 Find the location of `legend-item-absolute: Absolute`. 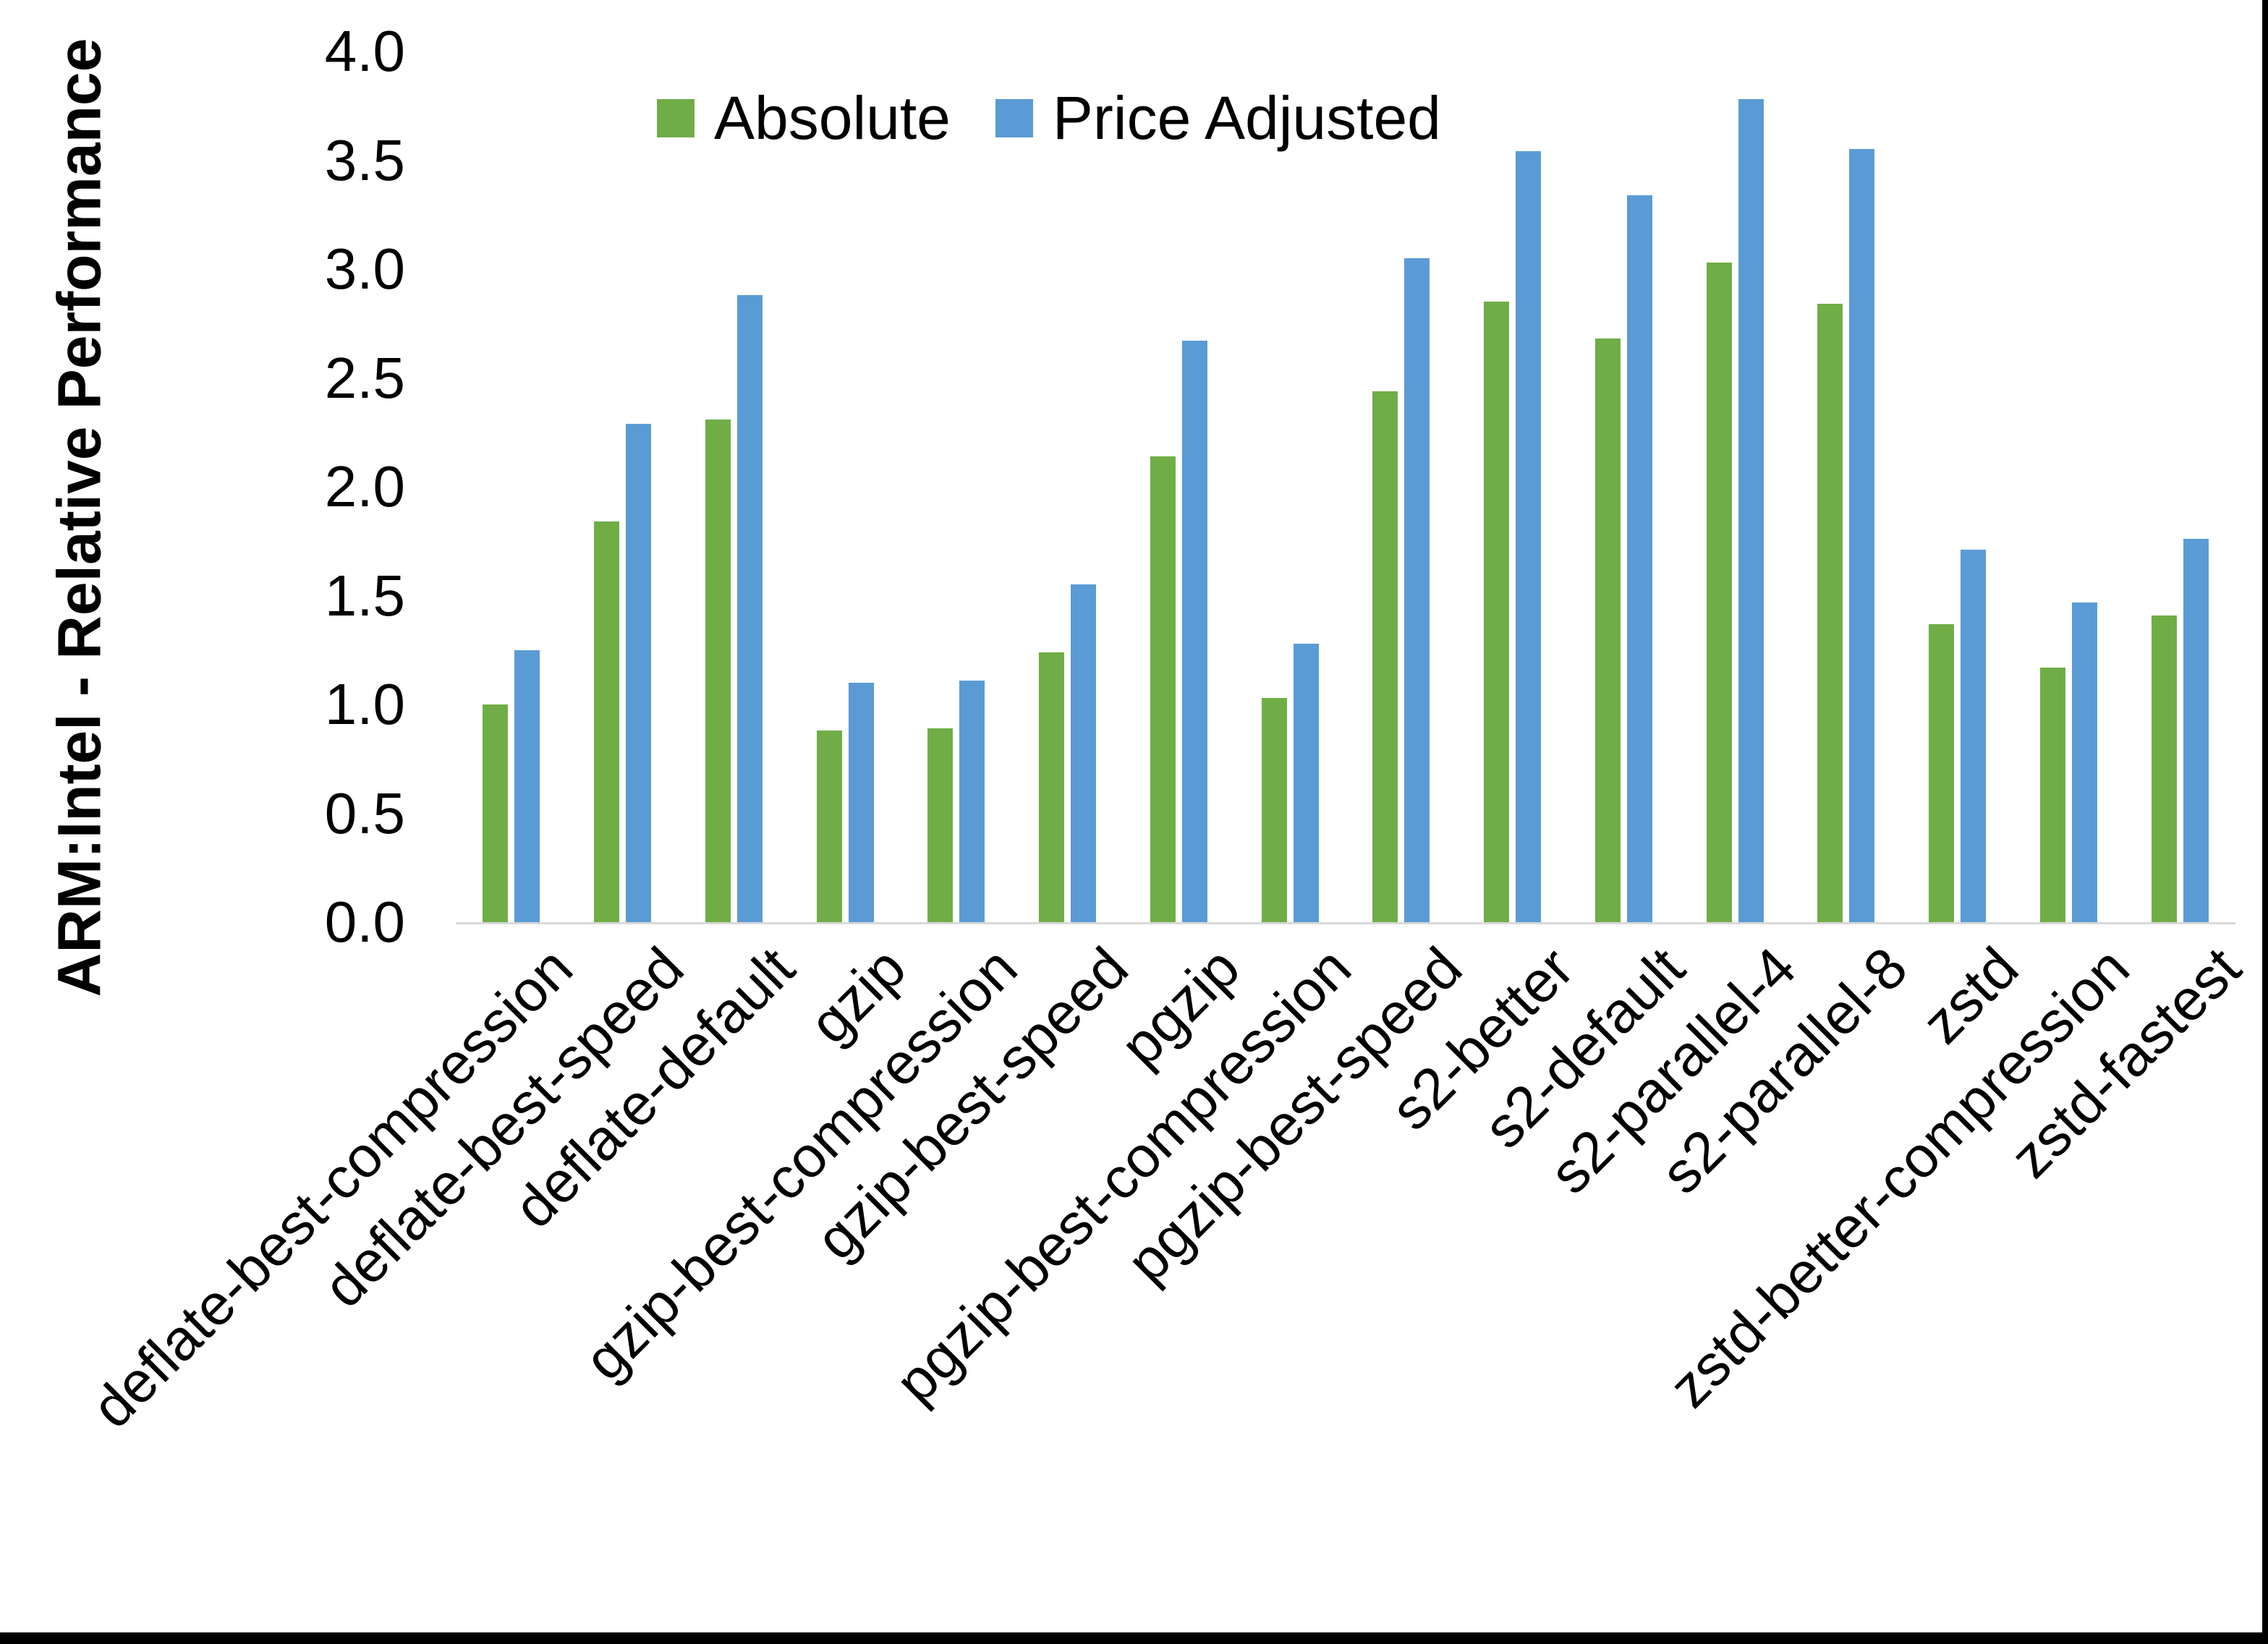

legend-item-absolute: Absolute is located at coordinates (804, 117).